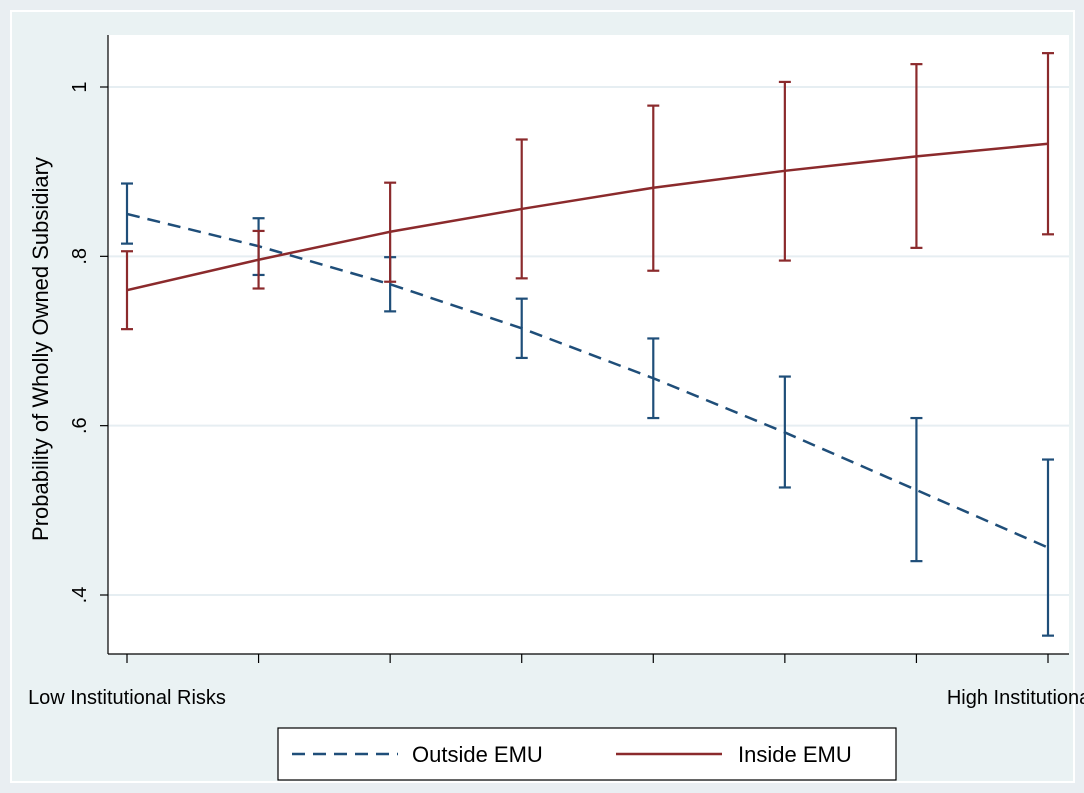  I want to click on y-tick-label: .8, so click(80, 256).